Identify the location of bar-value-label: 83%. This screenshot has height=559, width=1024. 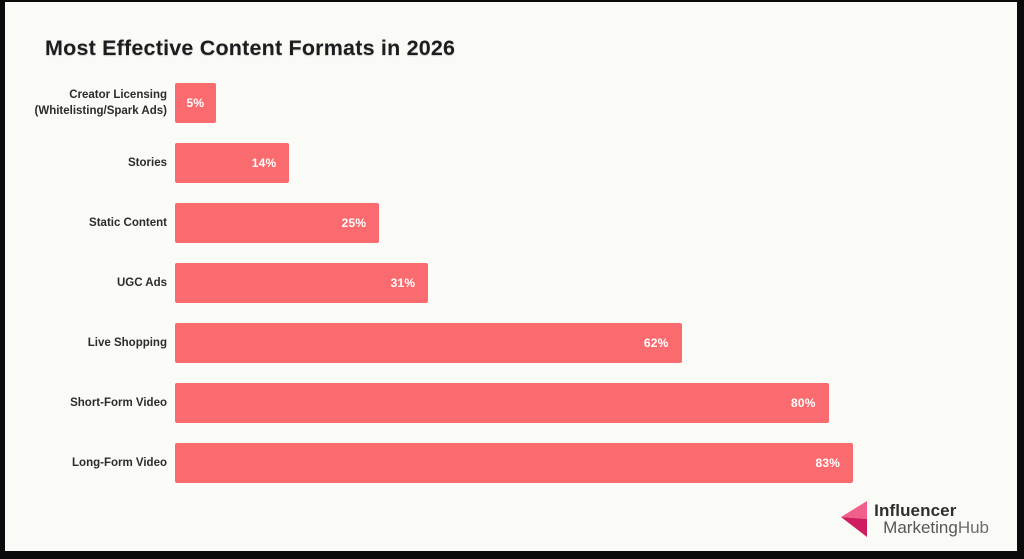
(828, 463).